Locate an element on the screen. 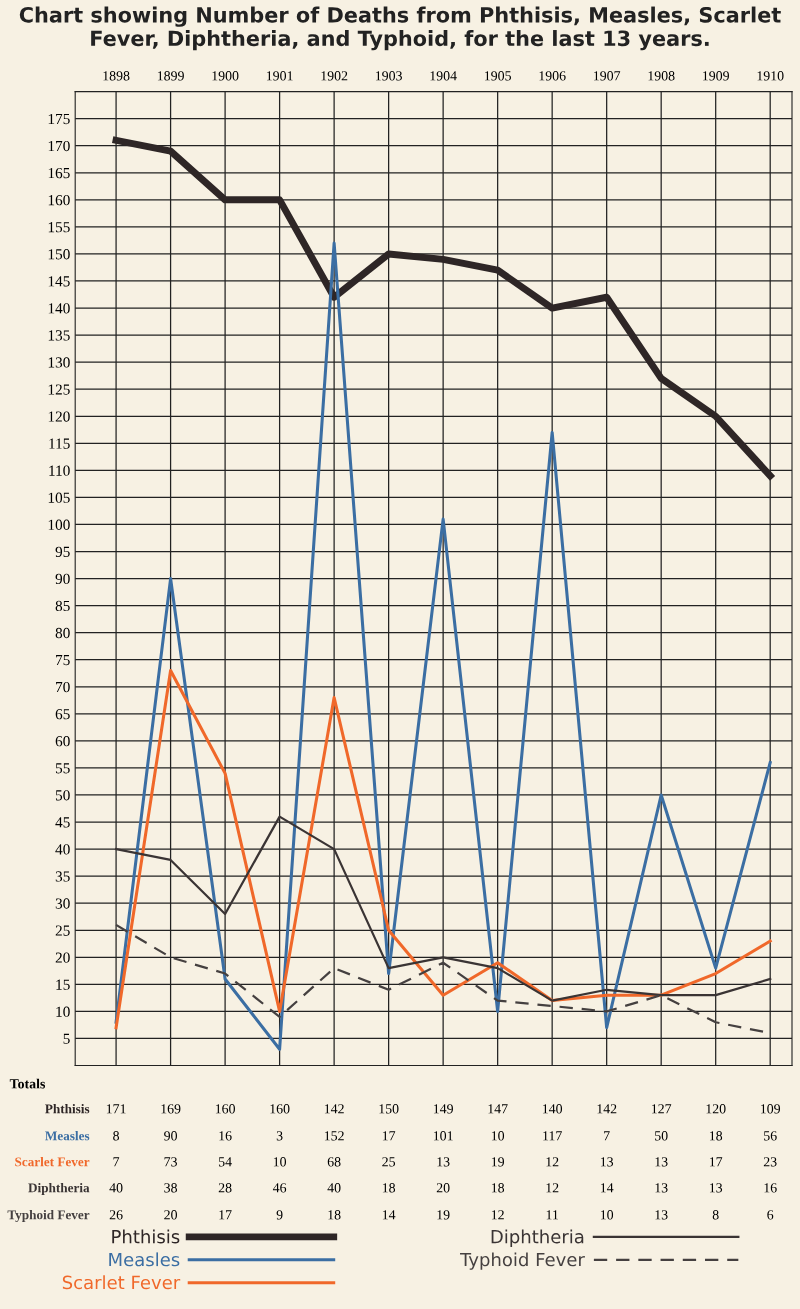  y-tick-label: 35 is located at coordinates (62, 876).